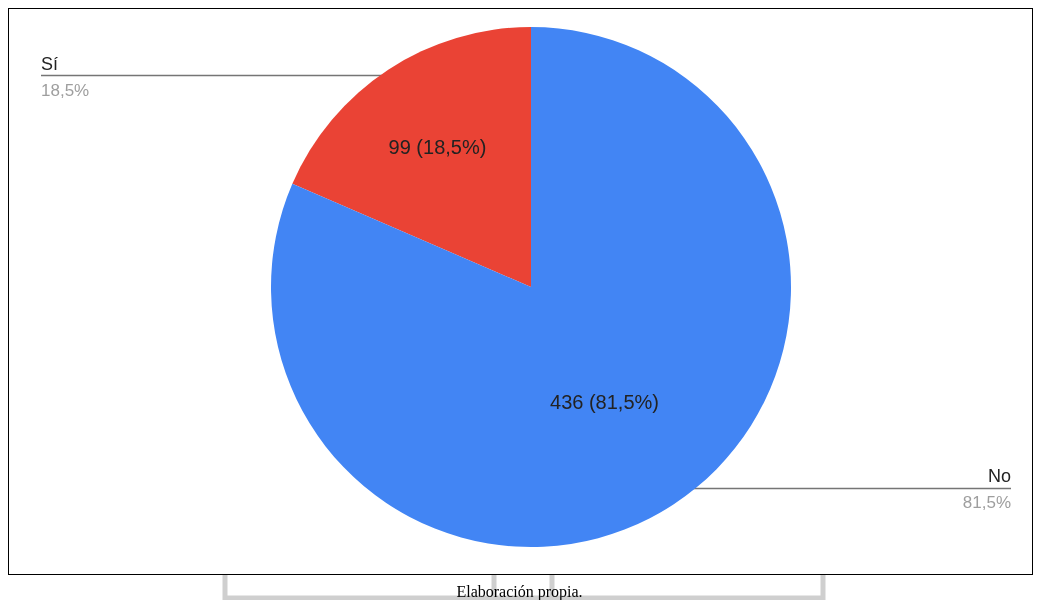 The image size is (1037, 600). I want to click on data-label: 99 (18,5%), so click(437, 147).